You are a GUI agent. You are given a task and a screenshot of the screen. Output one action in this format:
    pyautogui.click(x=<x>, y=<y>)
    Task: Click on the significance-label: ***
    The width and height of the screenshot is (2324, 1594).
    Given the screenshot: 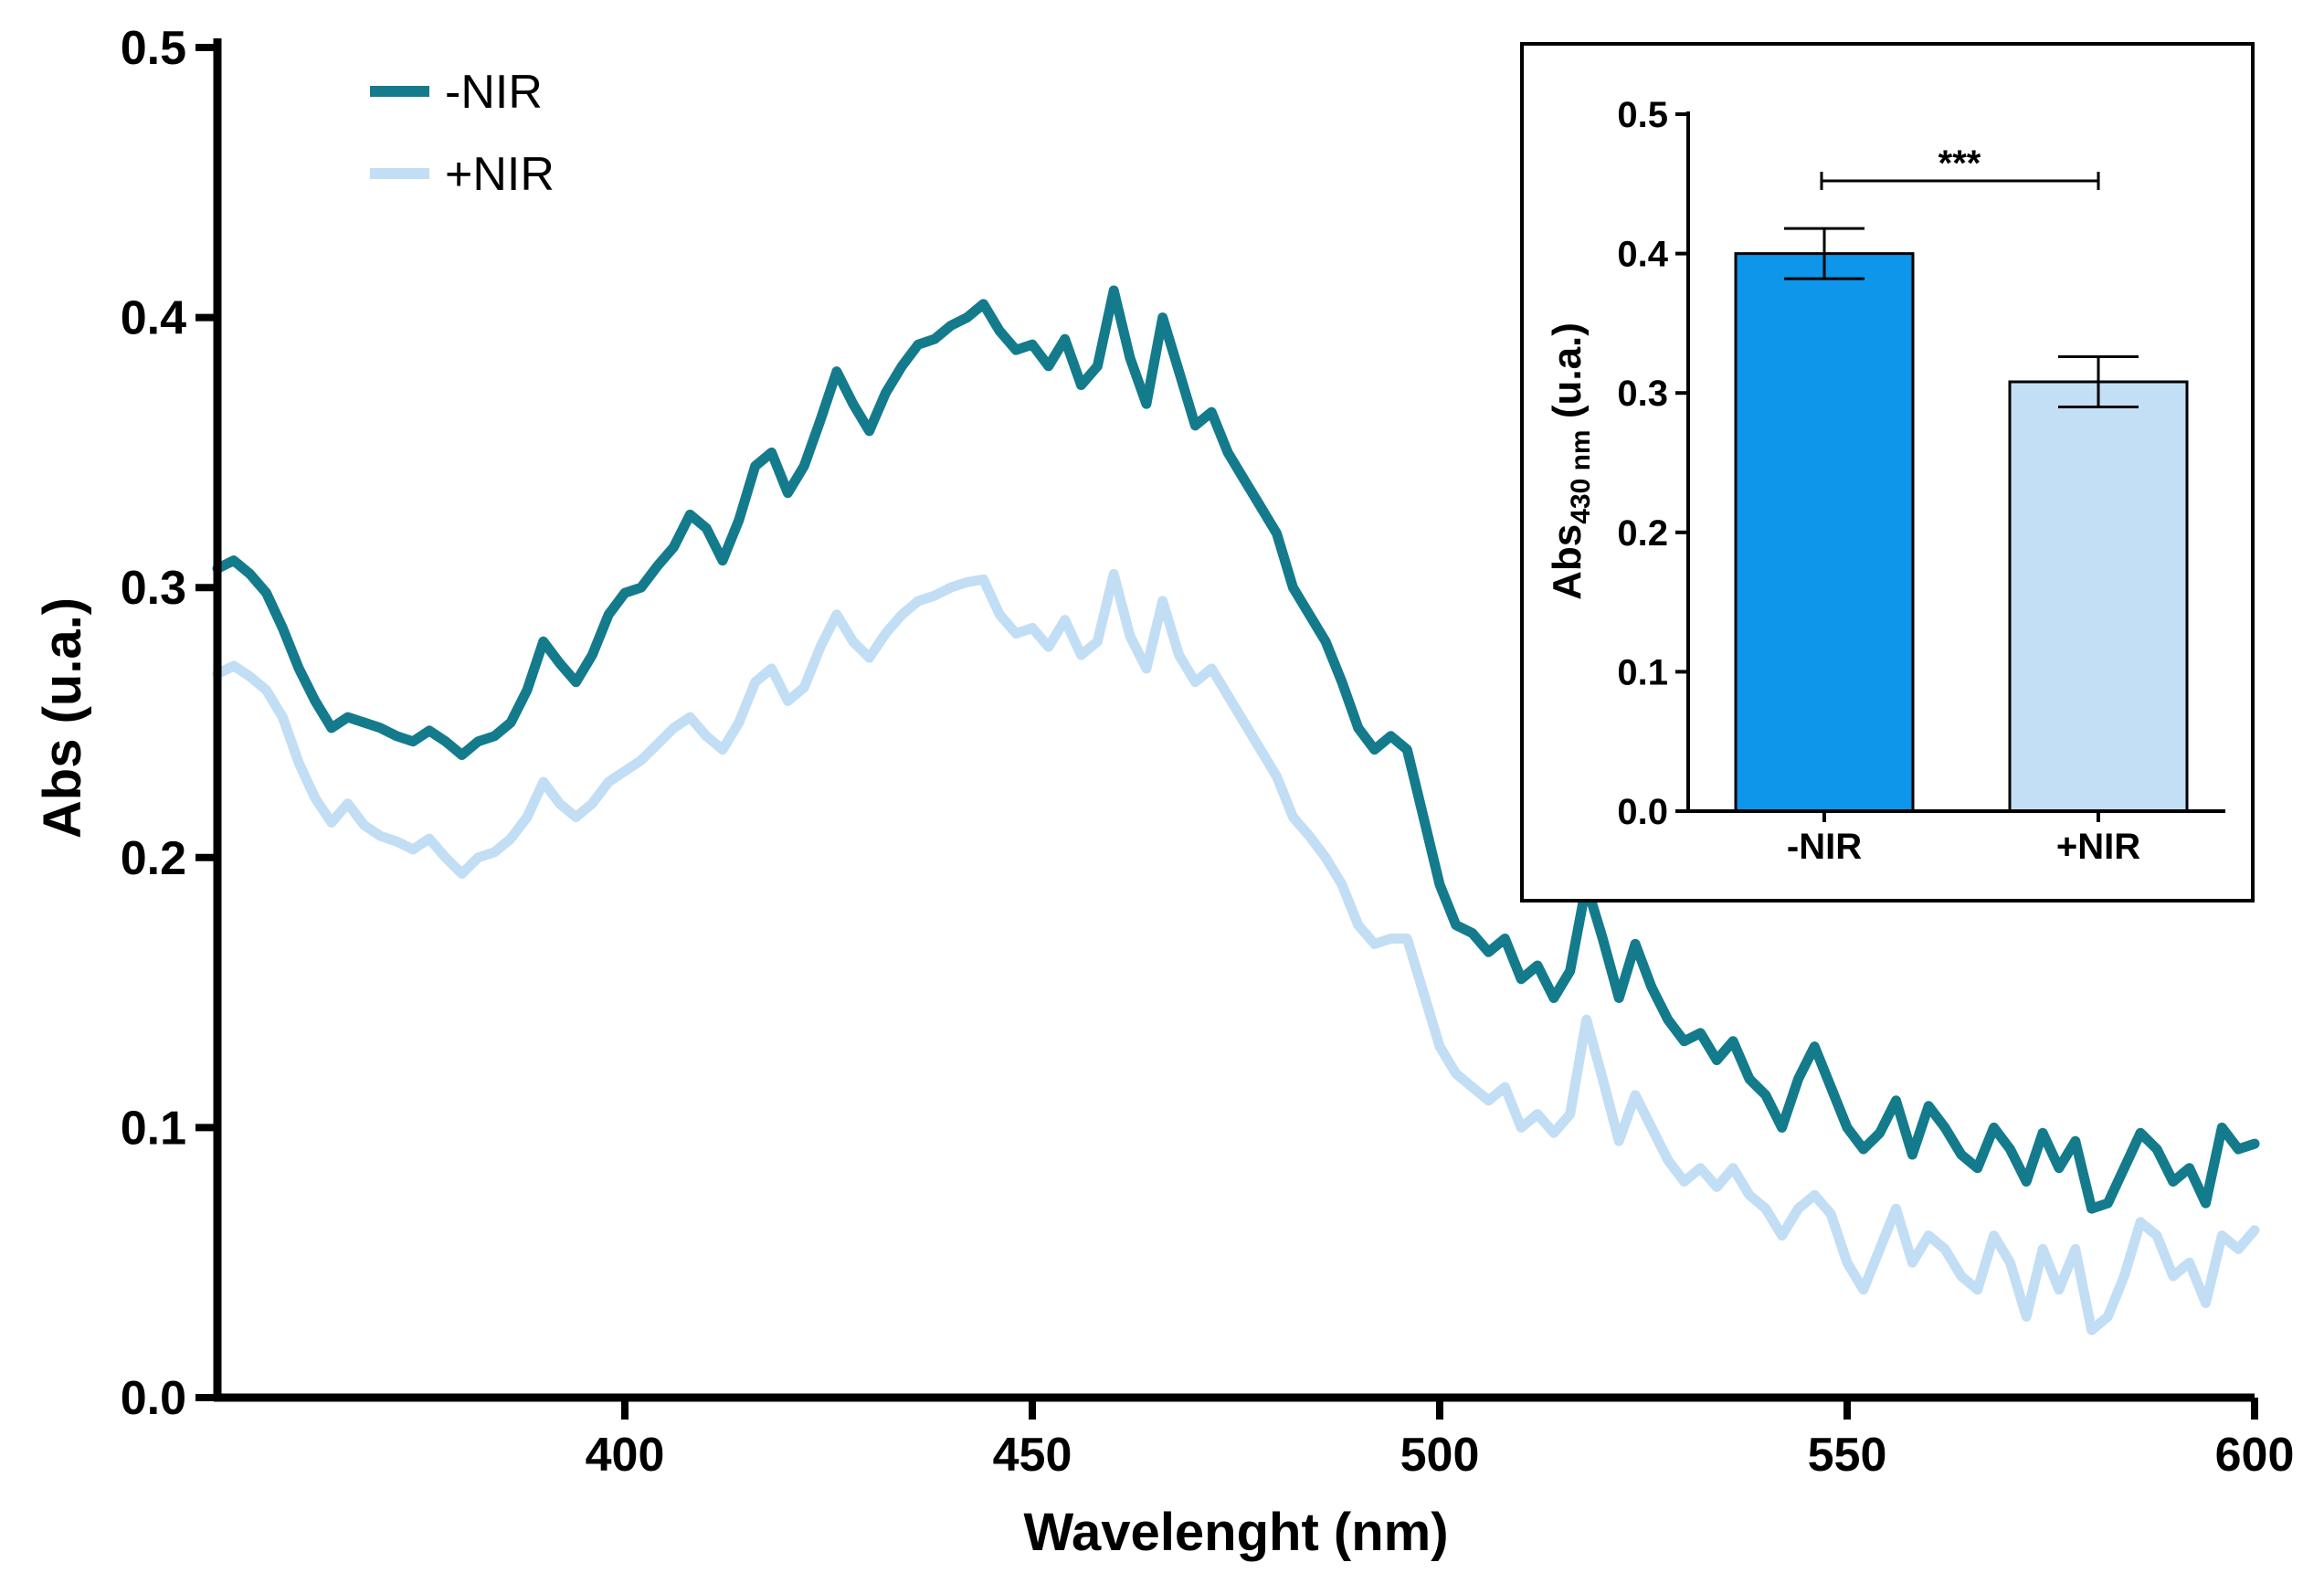 What is the action you would take?
    pyautogui.click(x=1959, y=163)
    